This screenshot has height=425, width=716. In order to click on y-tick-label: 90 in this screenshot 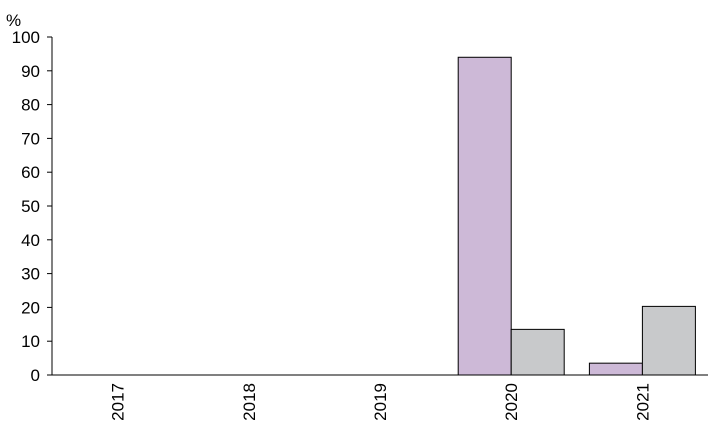, I will do `click(30, 71)`.